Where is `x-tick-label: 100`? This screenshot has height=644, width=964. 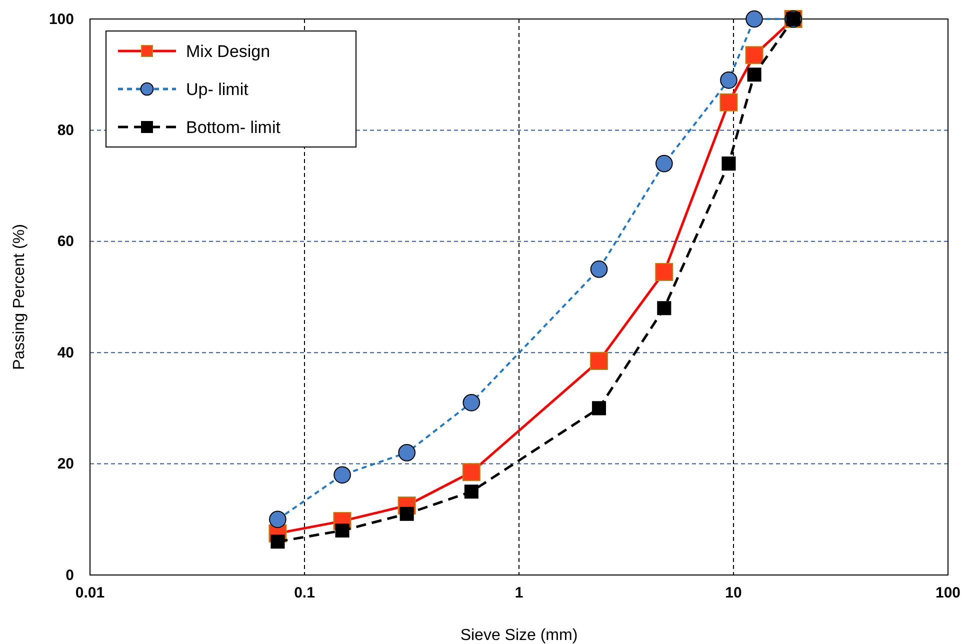
x-tick-label: 100 is located at coordinates (948, 593).